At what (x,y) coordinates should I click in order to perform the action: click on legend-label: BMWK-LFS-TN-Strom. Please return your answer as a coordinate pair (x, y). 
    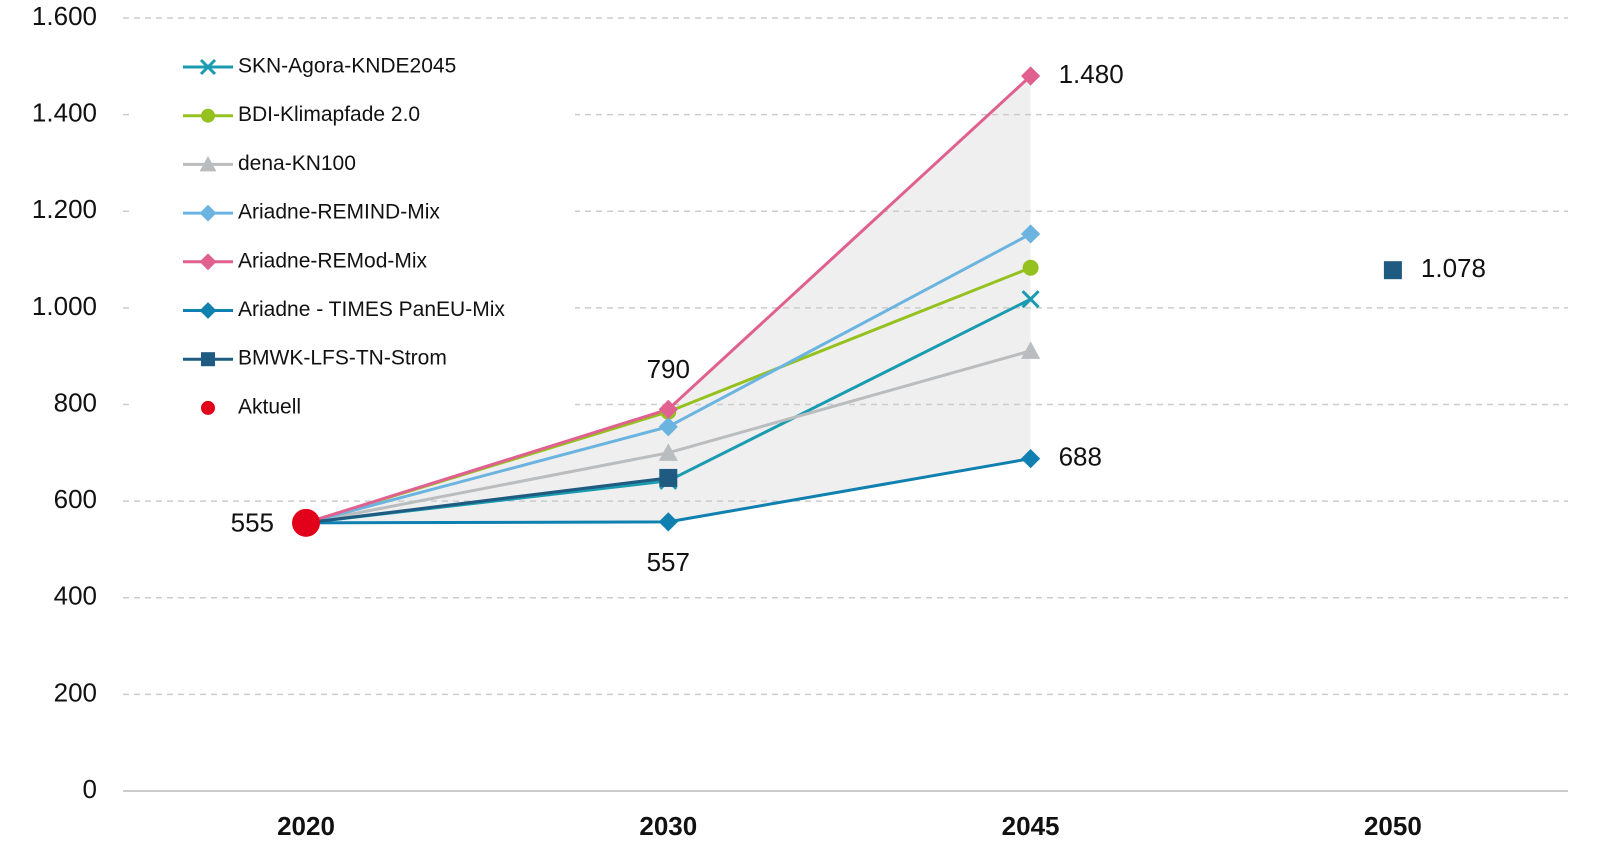
    Looking at the image, I should click on (342, 358).